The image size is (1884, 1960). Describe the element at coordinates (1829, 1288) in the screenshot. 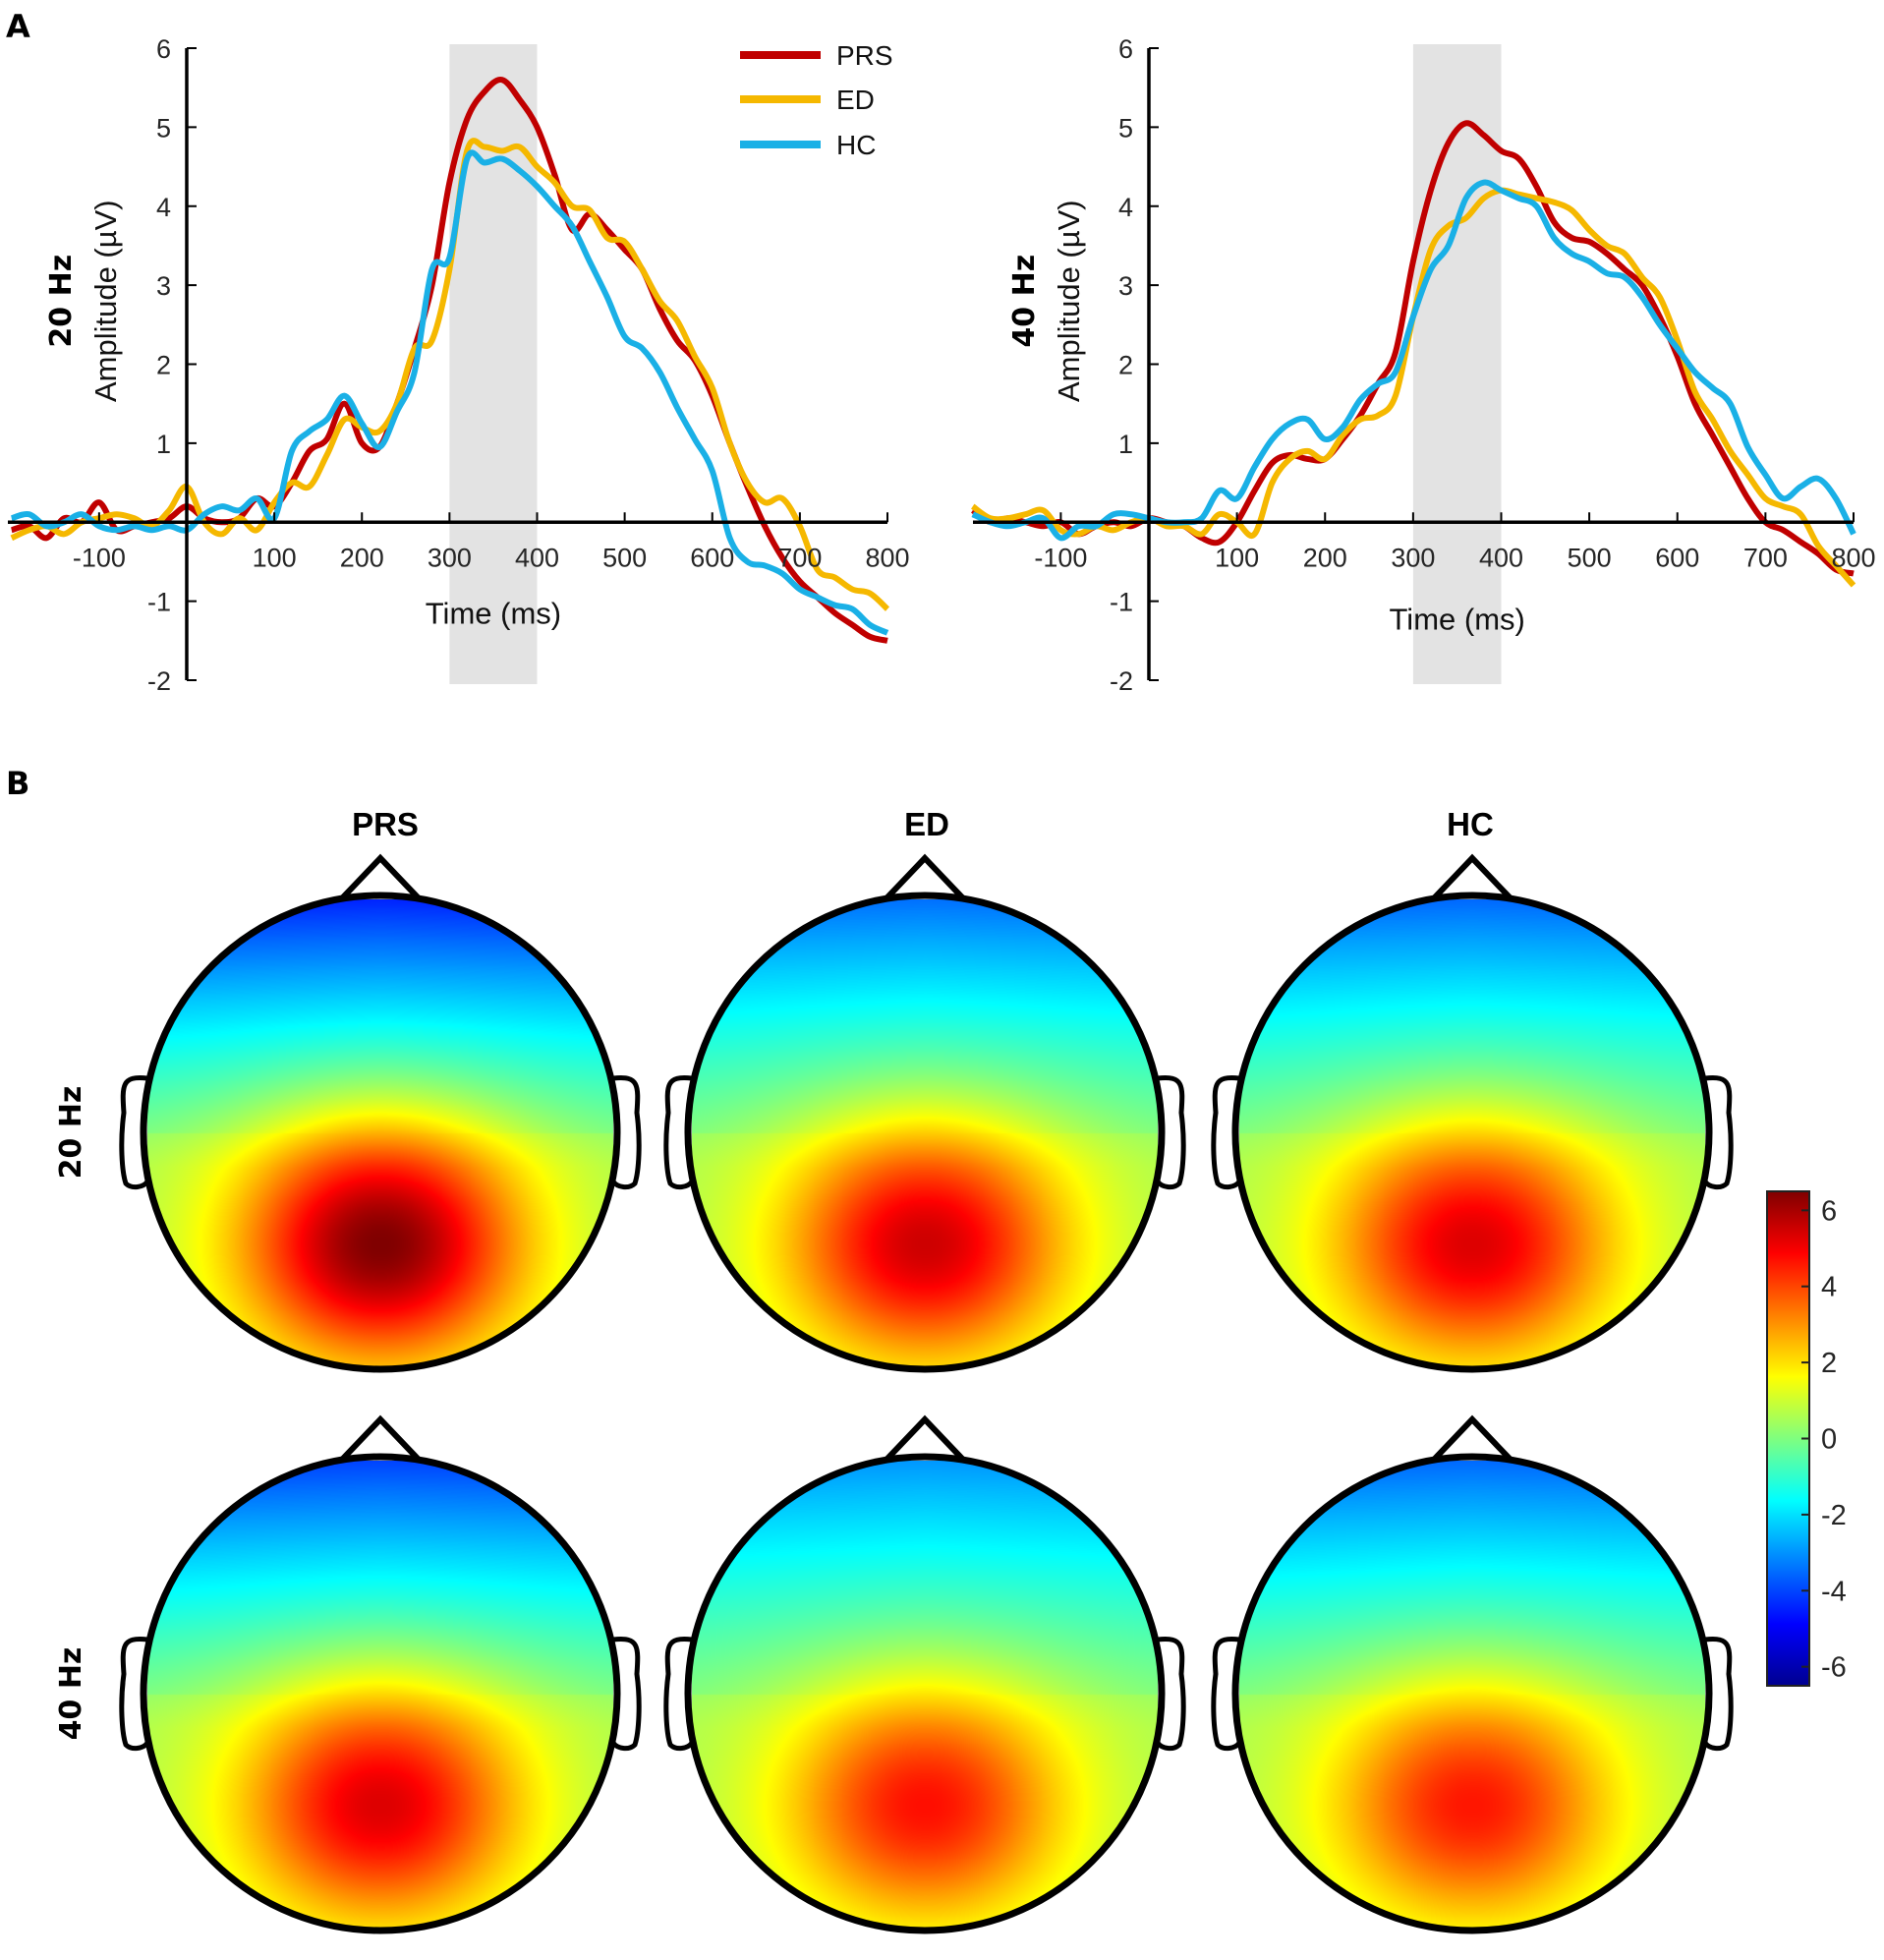

I see `colorbar-tick-label: 4` at that location.